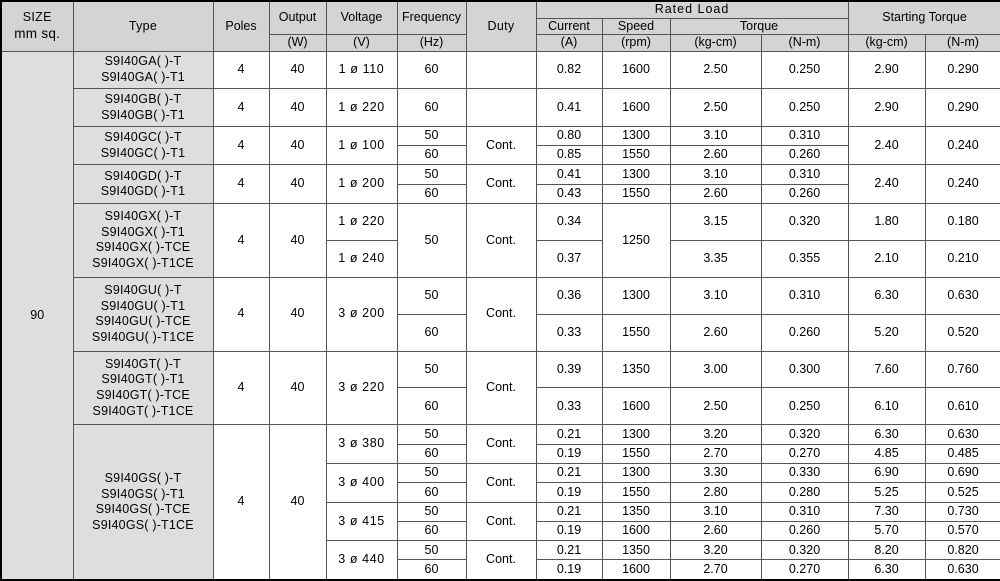 This screenshot has width=1000, height=581. What do you see at coordinates (962, 550) in the screenshot?
I see `starting-nm-value: 0.820` at bounding box center [962, 550].